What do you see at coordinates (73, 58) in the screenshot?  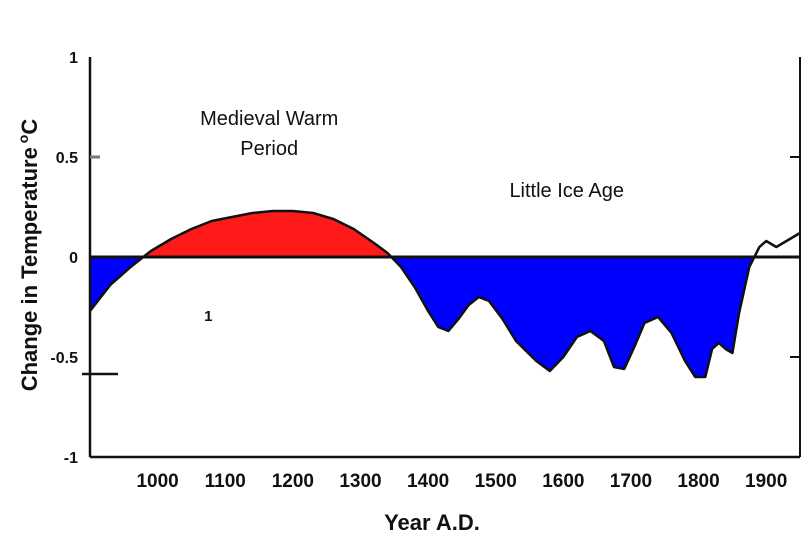 I see `y-tick-label: 1` at bounding box center [73, 58].